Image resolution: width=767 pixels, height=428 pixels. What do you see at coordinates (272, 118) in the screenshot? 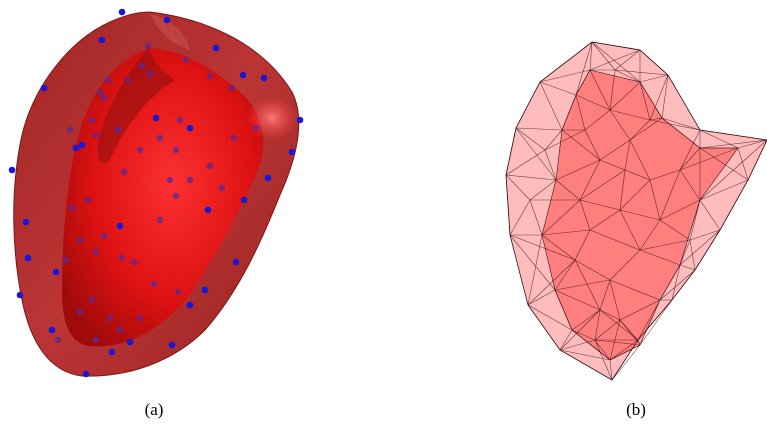
I see `specular-highlight` at bounding box center [272, 118].